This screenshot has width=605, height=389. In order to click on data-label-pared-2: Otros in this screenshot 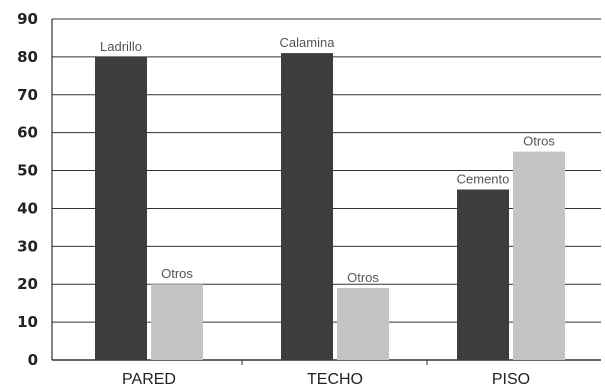, I will do `click(177, 273)`.